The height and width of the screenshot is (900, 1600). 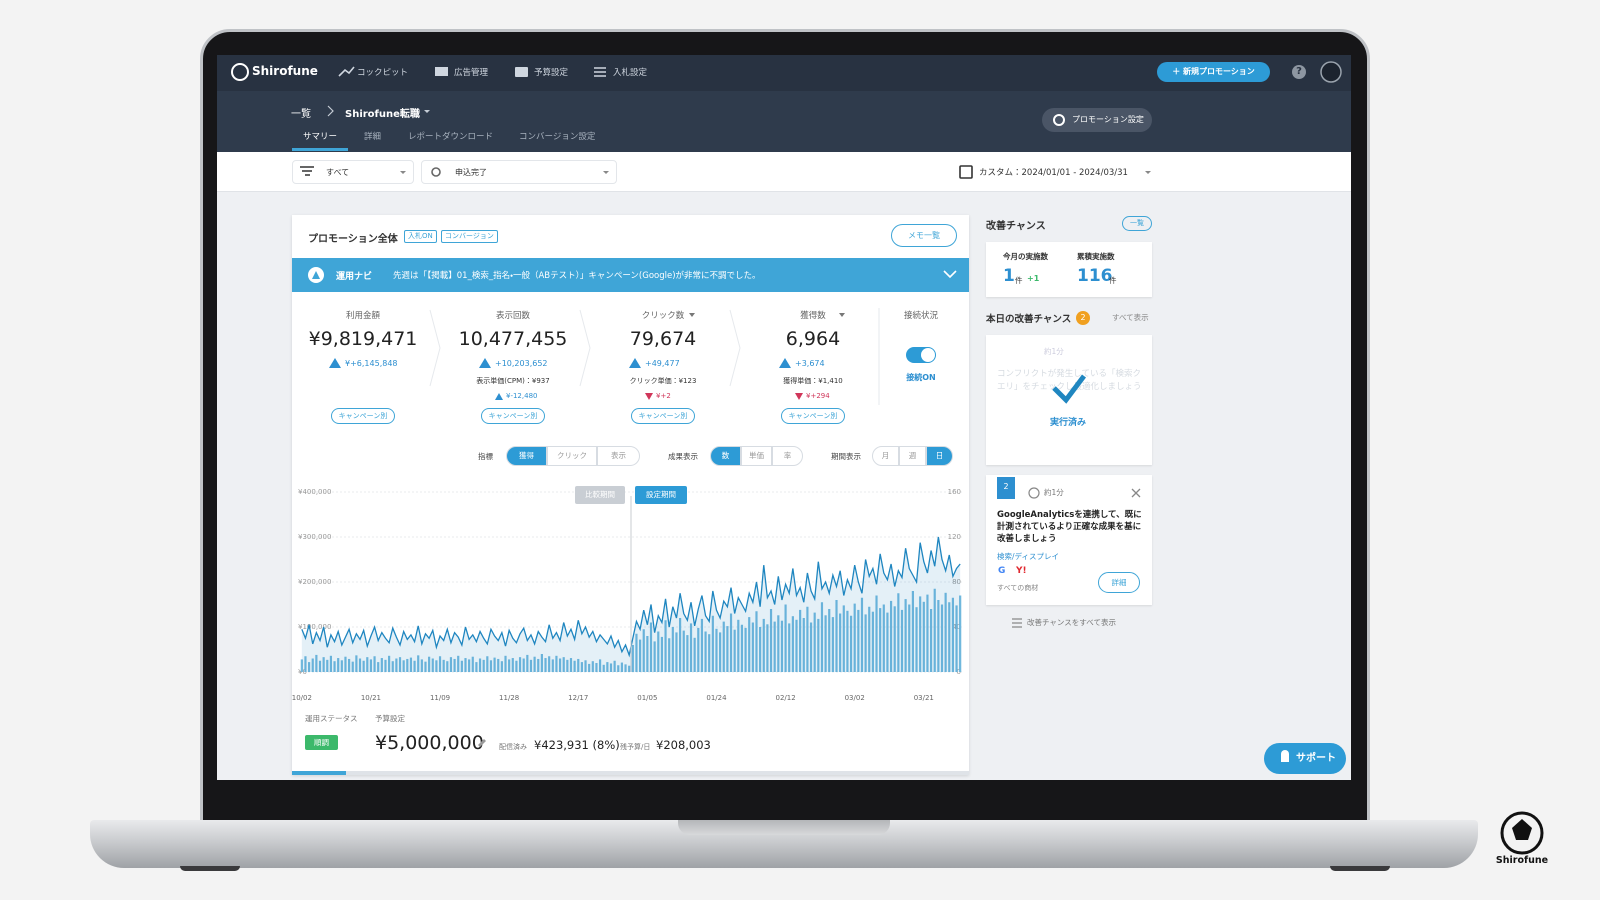 What do you see at coordinates (855, 698) in the screenshot?
I see `x-tick-label: 03/02` at bounding box center [855, 698].